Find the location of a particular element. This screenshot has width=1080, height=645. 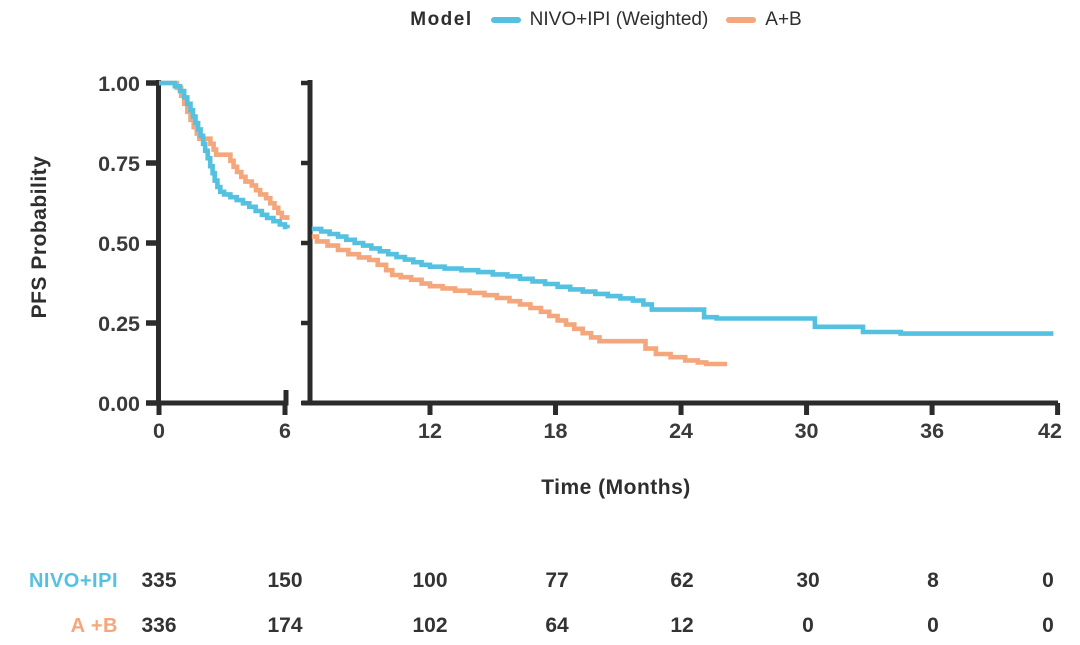

curve-a-b-right is located at coordinates (519, 300).